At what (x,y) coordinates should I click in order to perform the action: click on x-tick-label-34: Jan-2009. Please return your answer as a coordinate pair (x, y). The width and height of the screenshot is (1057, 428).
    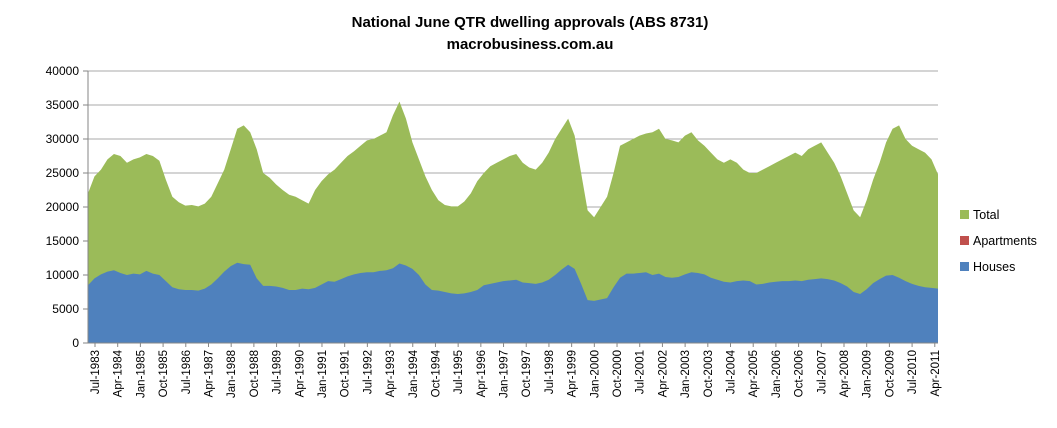
    Looking at the image, I should click on (868, 374).